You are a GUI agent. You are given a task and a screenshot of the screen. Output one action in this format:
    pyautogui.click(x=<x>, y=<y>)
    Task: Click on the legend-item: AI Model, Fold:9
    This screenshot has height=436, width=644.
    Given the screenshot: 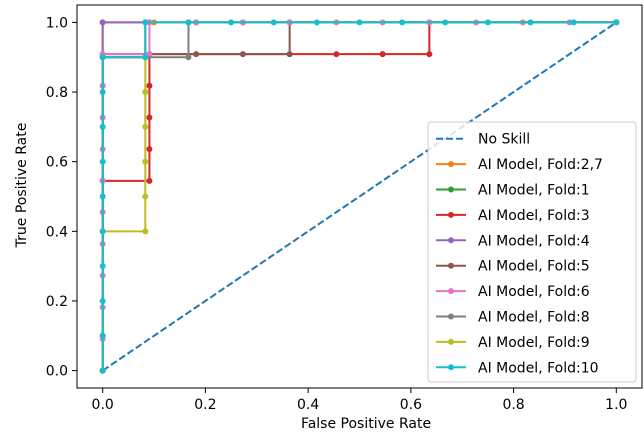 What is the action you would take?
    pyautogui.click(x=513, y=343)
    